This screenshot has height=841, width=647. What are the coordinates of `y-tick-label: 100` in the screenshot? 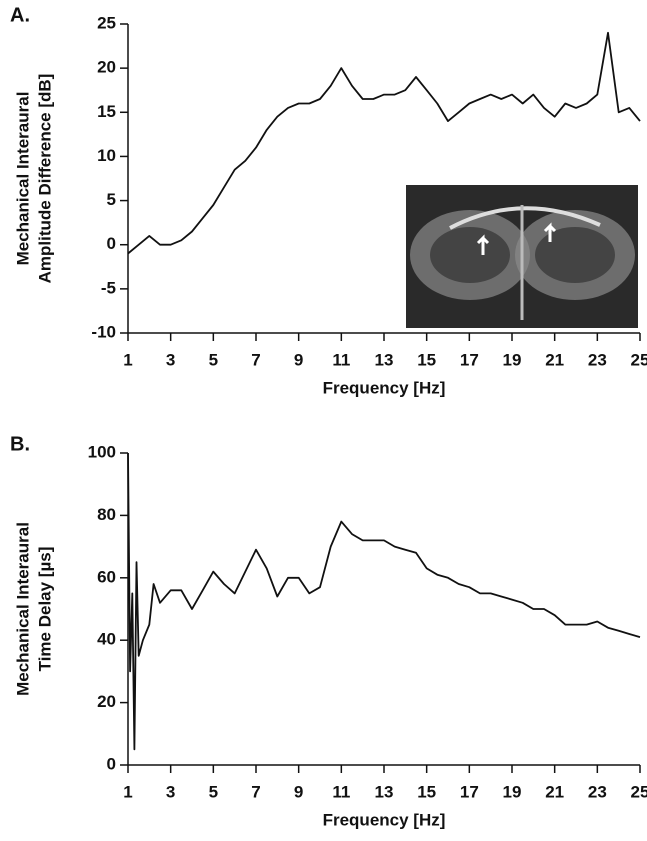 It's located at (102, 451).